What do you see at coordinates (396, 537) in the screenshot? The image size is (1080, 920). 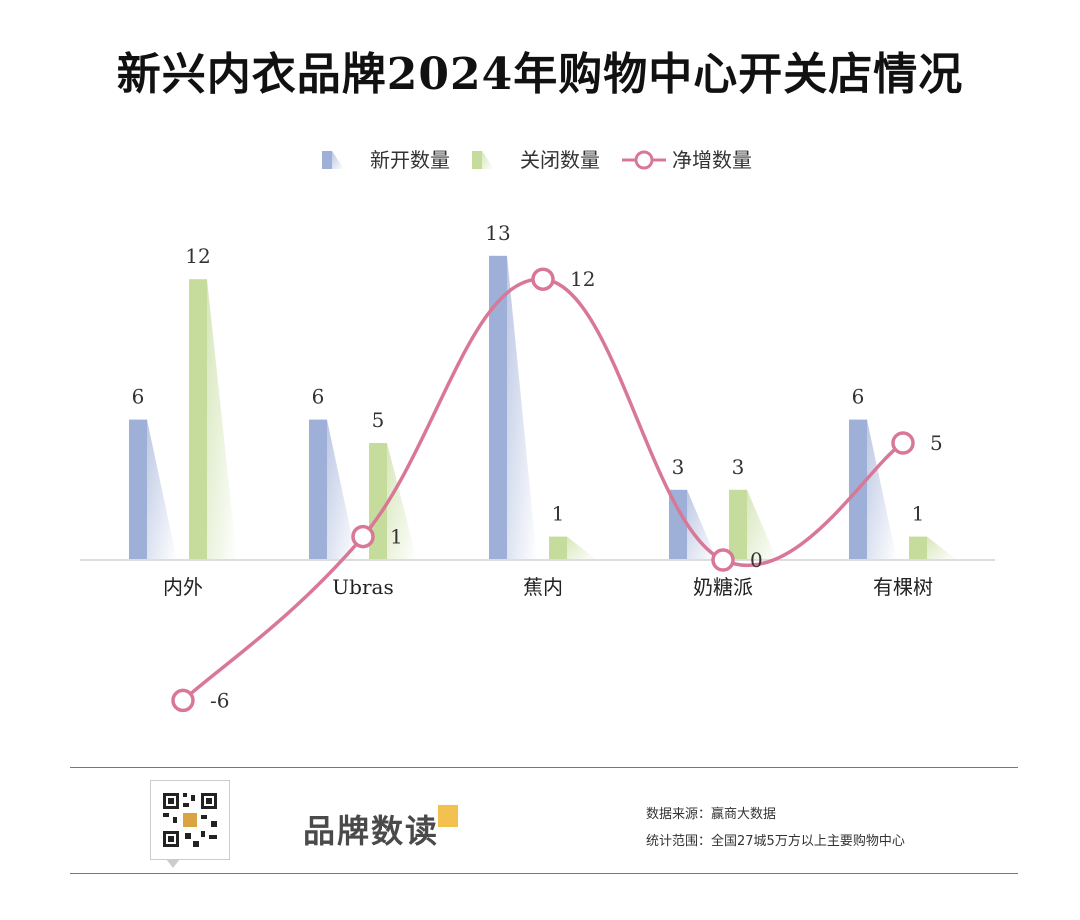 I see `line-value-label: 1` at bounding box center [396, 537].